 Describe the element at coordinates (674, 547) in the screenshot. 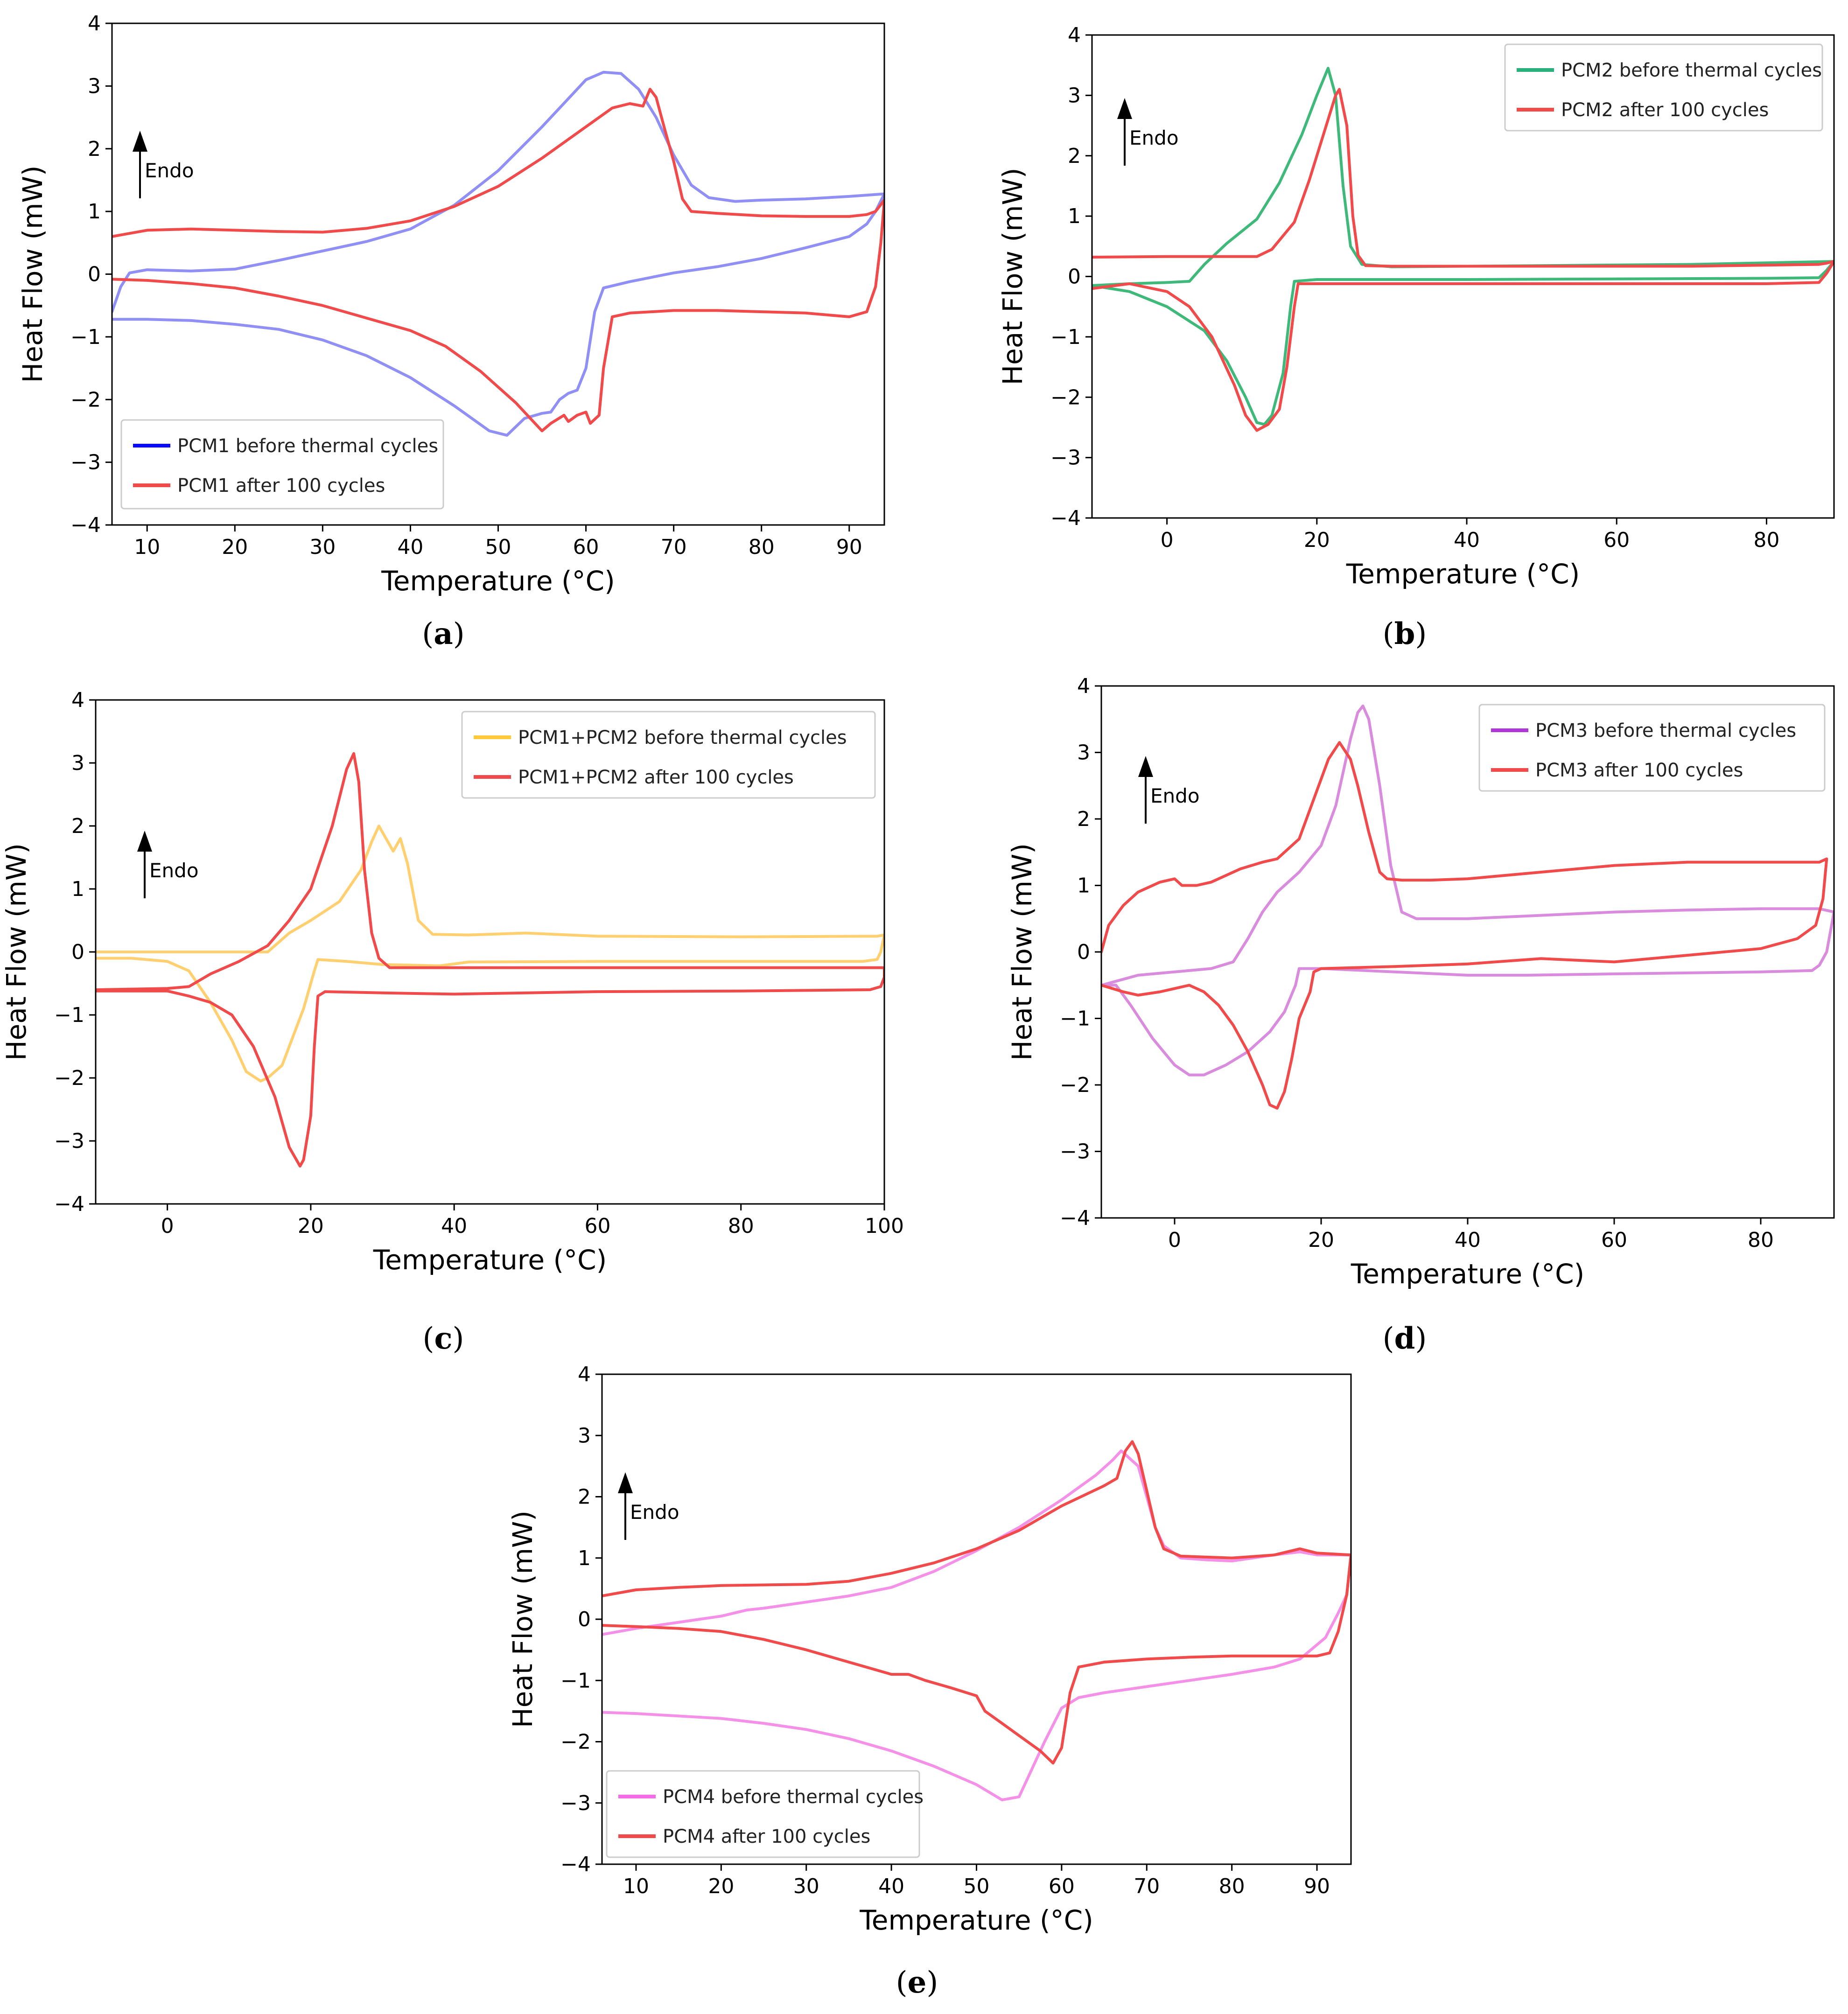

I see `x-tick-label: 70` at that location.